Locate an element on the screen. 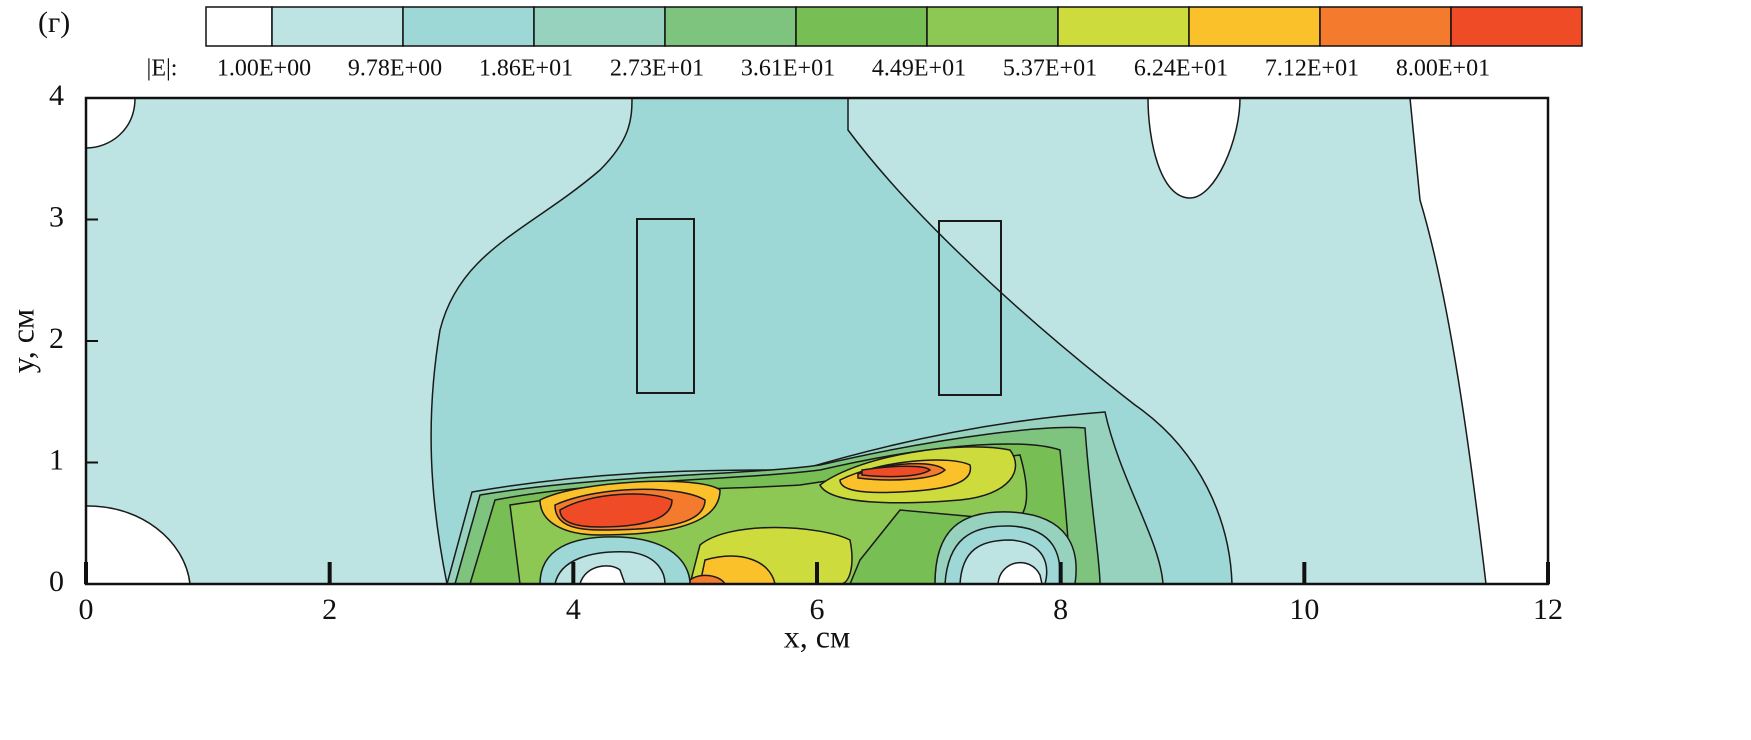  colorbar-tick-label: 1.00E+00 is located at coordinates (264, 69).